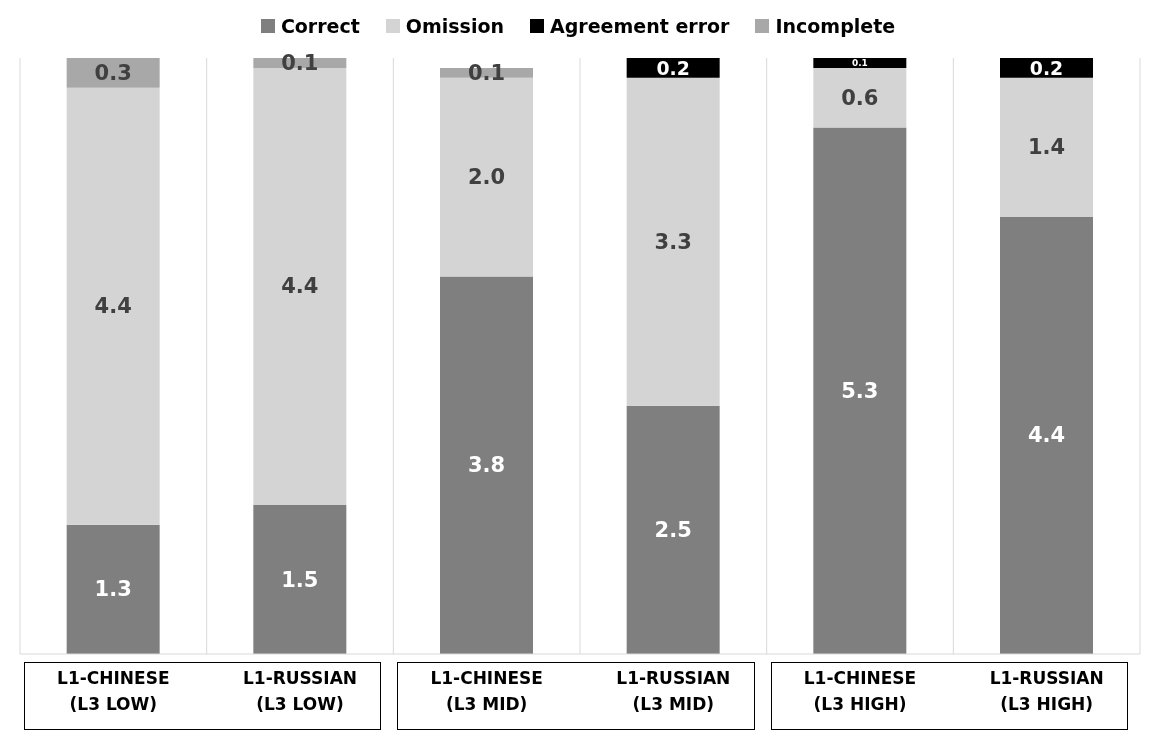  Describe the element at coordinates (673, 691) in the screenshot. I see `x-tick-label: L1-RUSSIAN (L3 MID)` at that location.